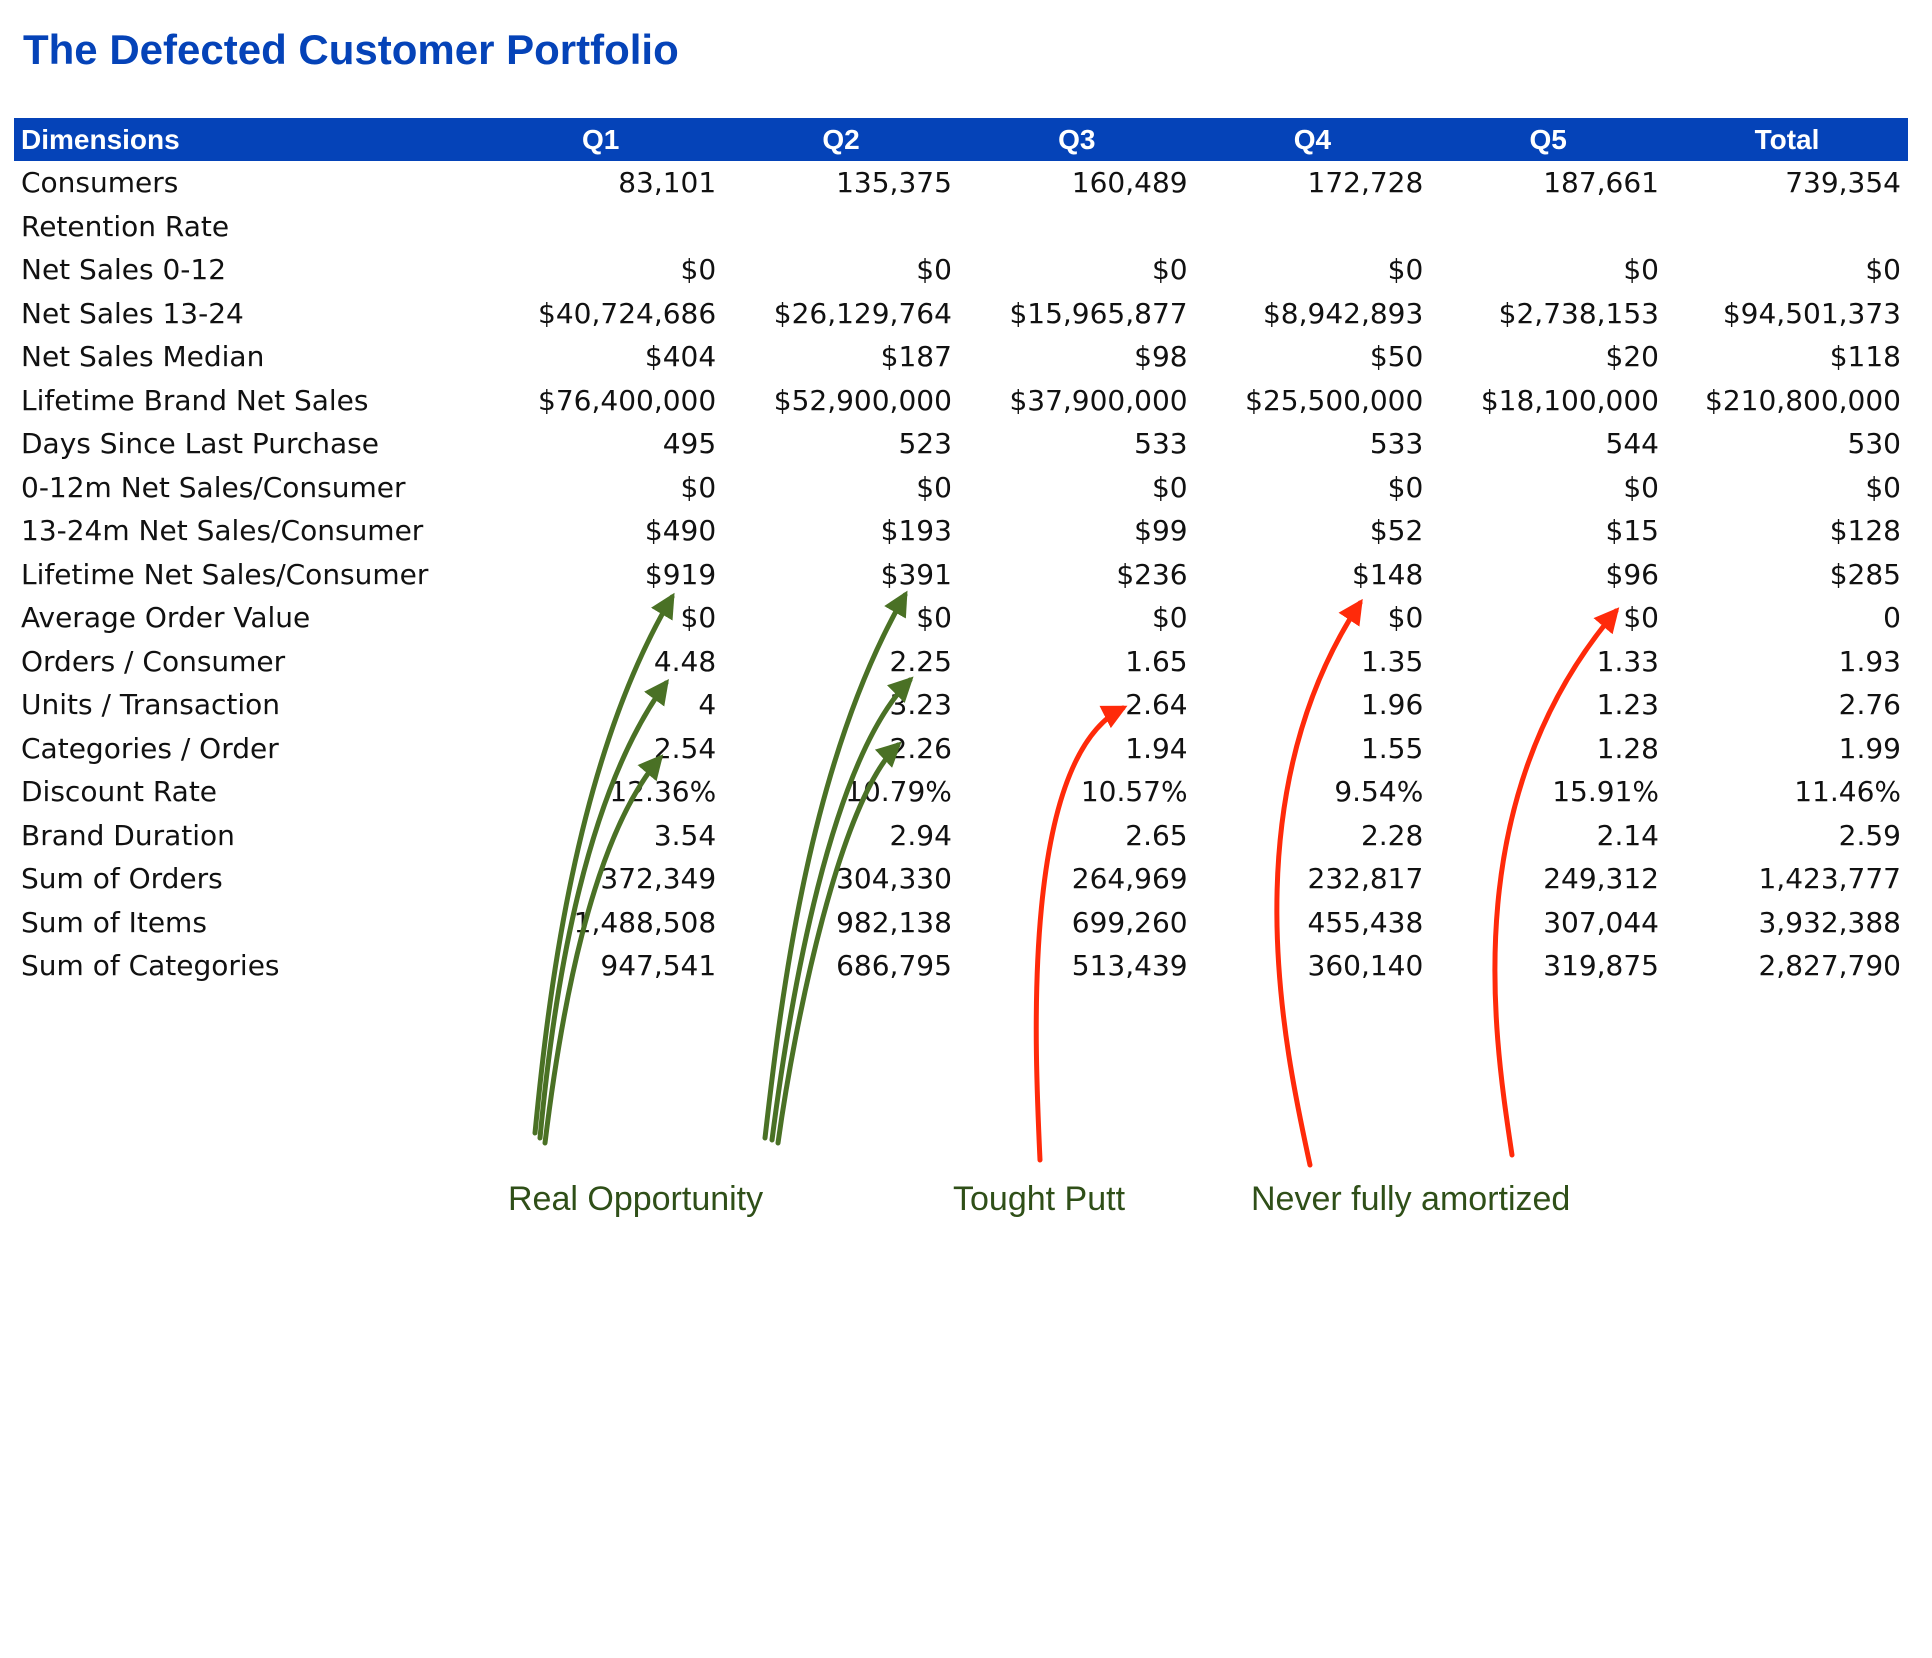 This screenshot has width=1932, height=1658. I want to click on table-cell: 232,817, so click(1365, 879).